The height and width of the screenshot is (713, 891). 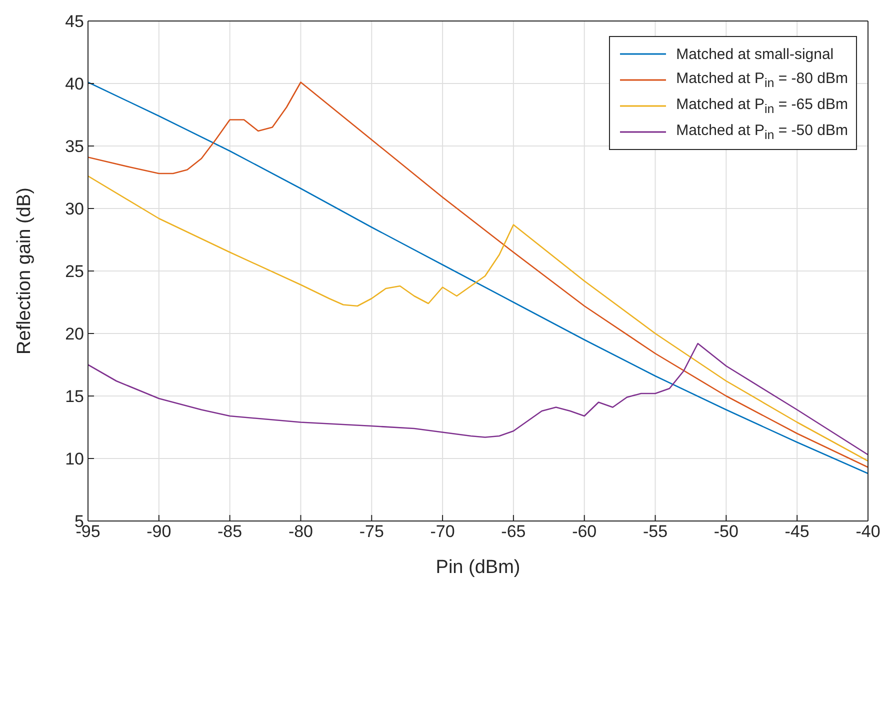 What do you see at coordinates (371, 532) in the screenshot?
I see `x-tick-label: -75` at bounding box center [371, 532].